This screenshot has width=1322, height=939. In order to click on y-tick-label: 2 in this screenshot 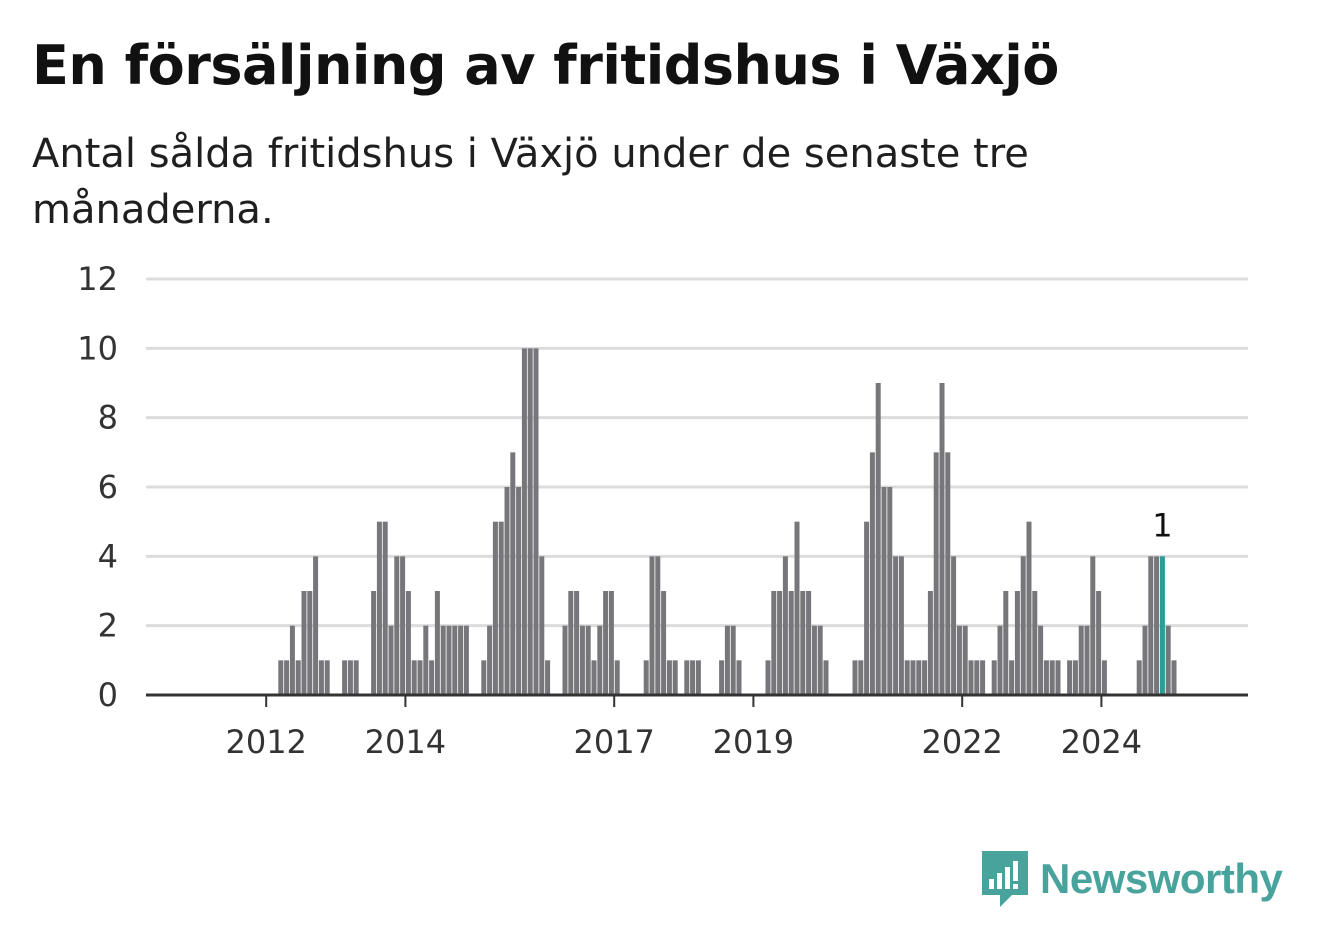, I will do `click(108, 626)`.